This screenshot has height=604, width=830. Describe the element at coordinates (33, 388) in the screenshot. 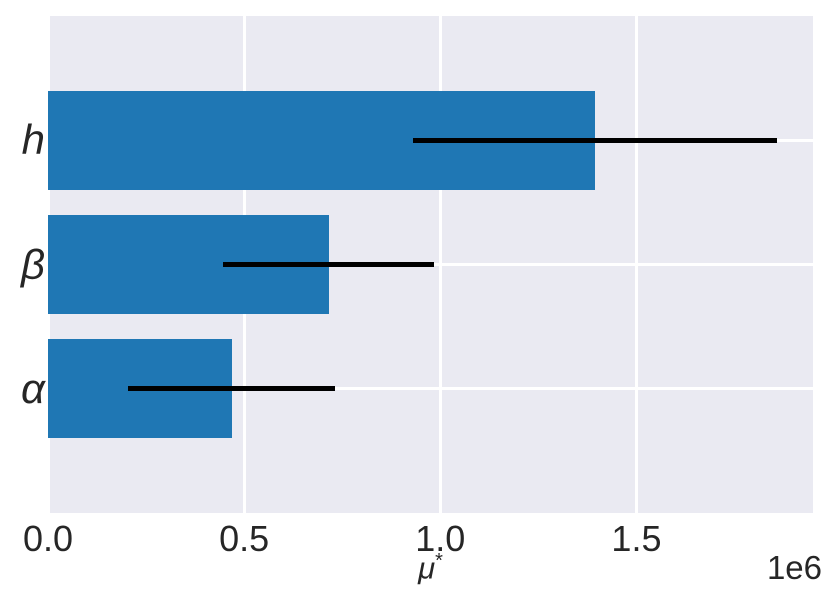

I see `y-tick-label-alpha: α` at that location.